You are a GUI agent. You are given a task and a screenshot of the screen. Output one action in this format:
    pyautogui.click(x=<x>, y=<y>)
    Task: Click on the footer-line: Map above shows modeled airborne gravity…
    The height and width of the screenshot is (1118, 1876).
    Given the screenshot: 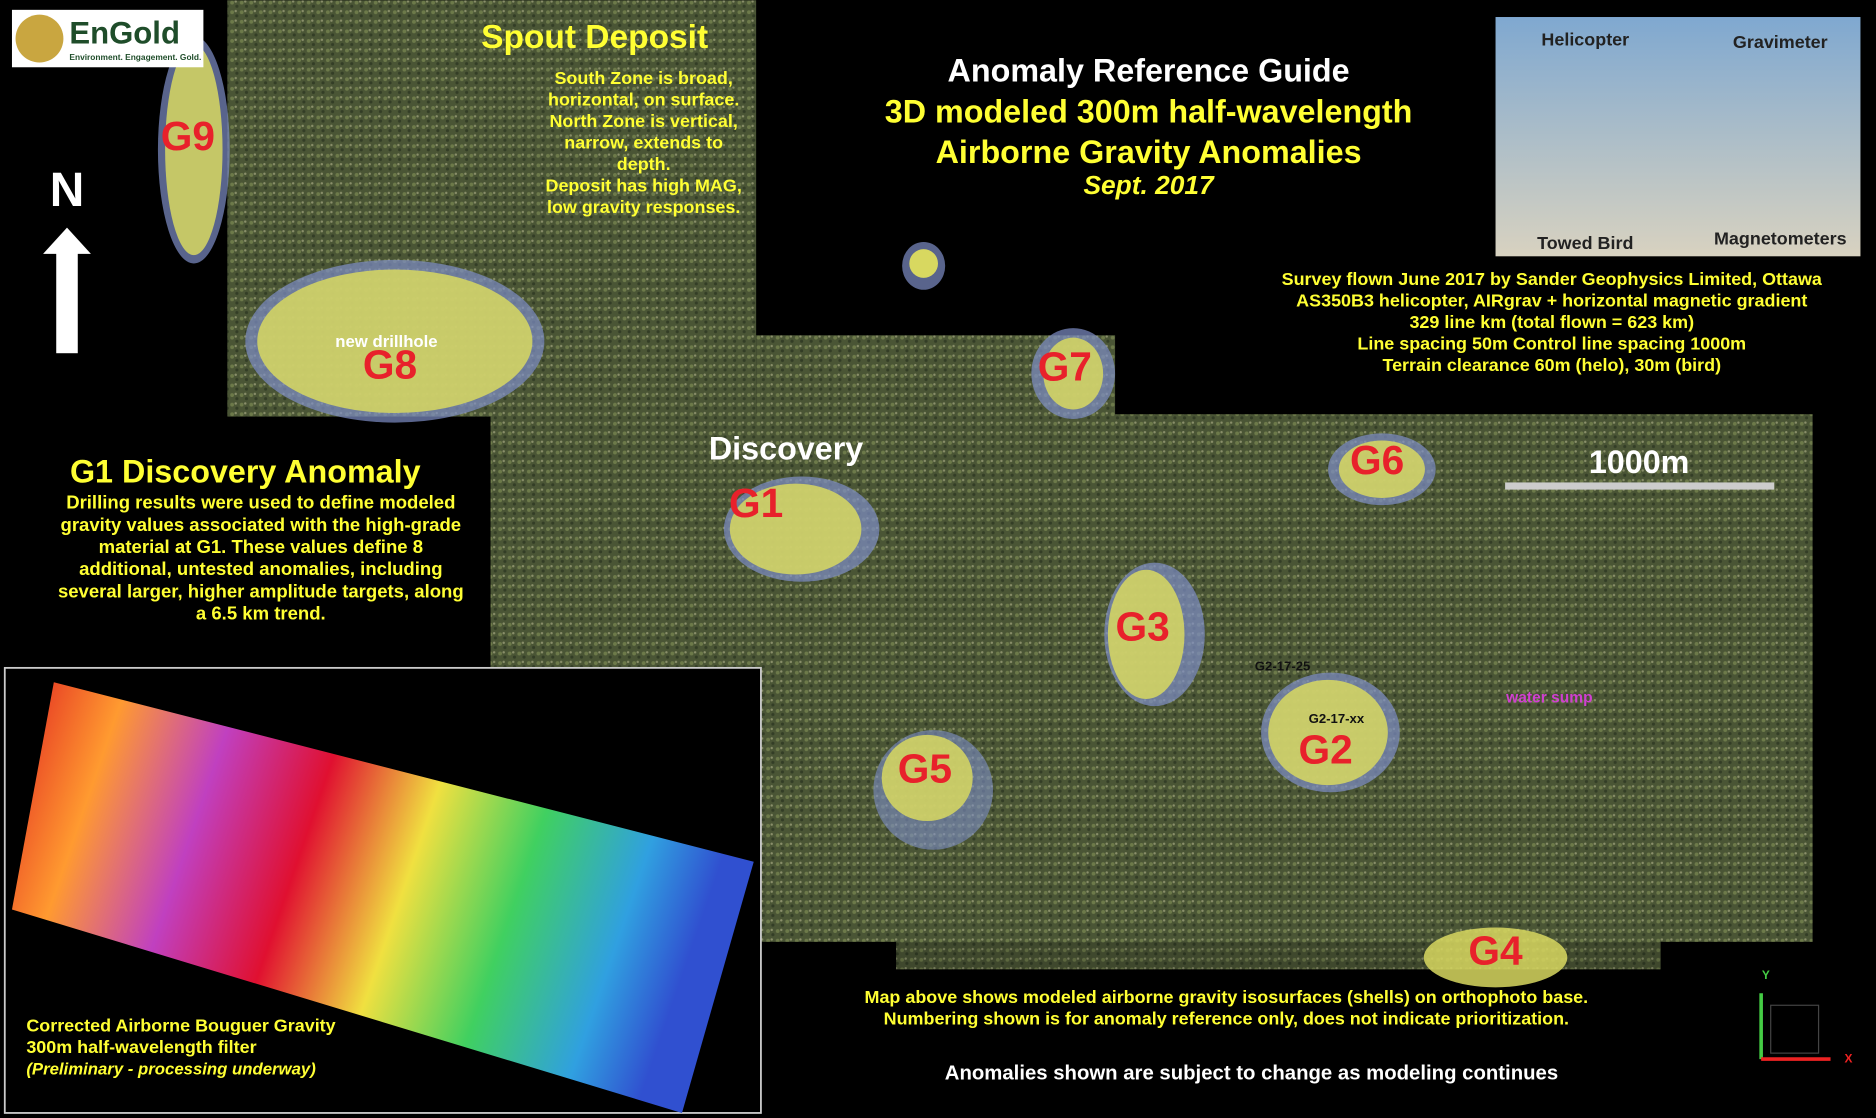 What is the action you would take?
    pyautogui.click(x=1227, y=997)
    